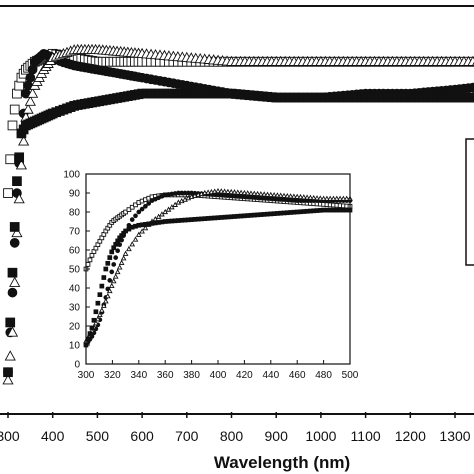 The height and width of the screenshot is (474, 474). What do you see at coordinates (232, 436) in the screenshot?
I see `main-x-tick-label: 800` at bounding box center [232, 436].